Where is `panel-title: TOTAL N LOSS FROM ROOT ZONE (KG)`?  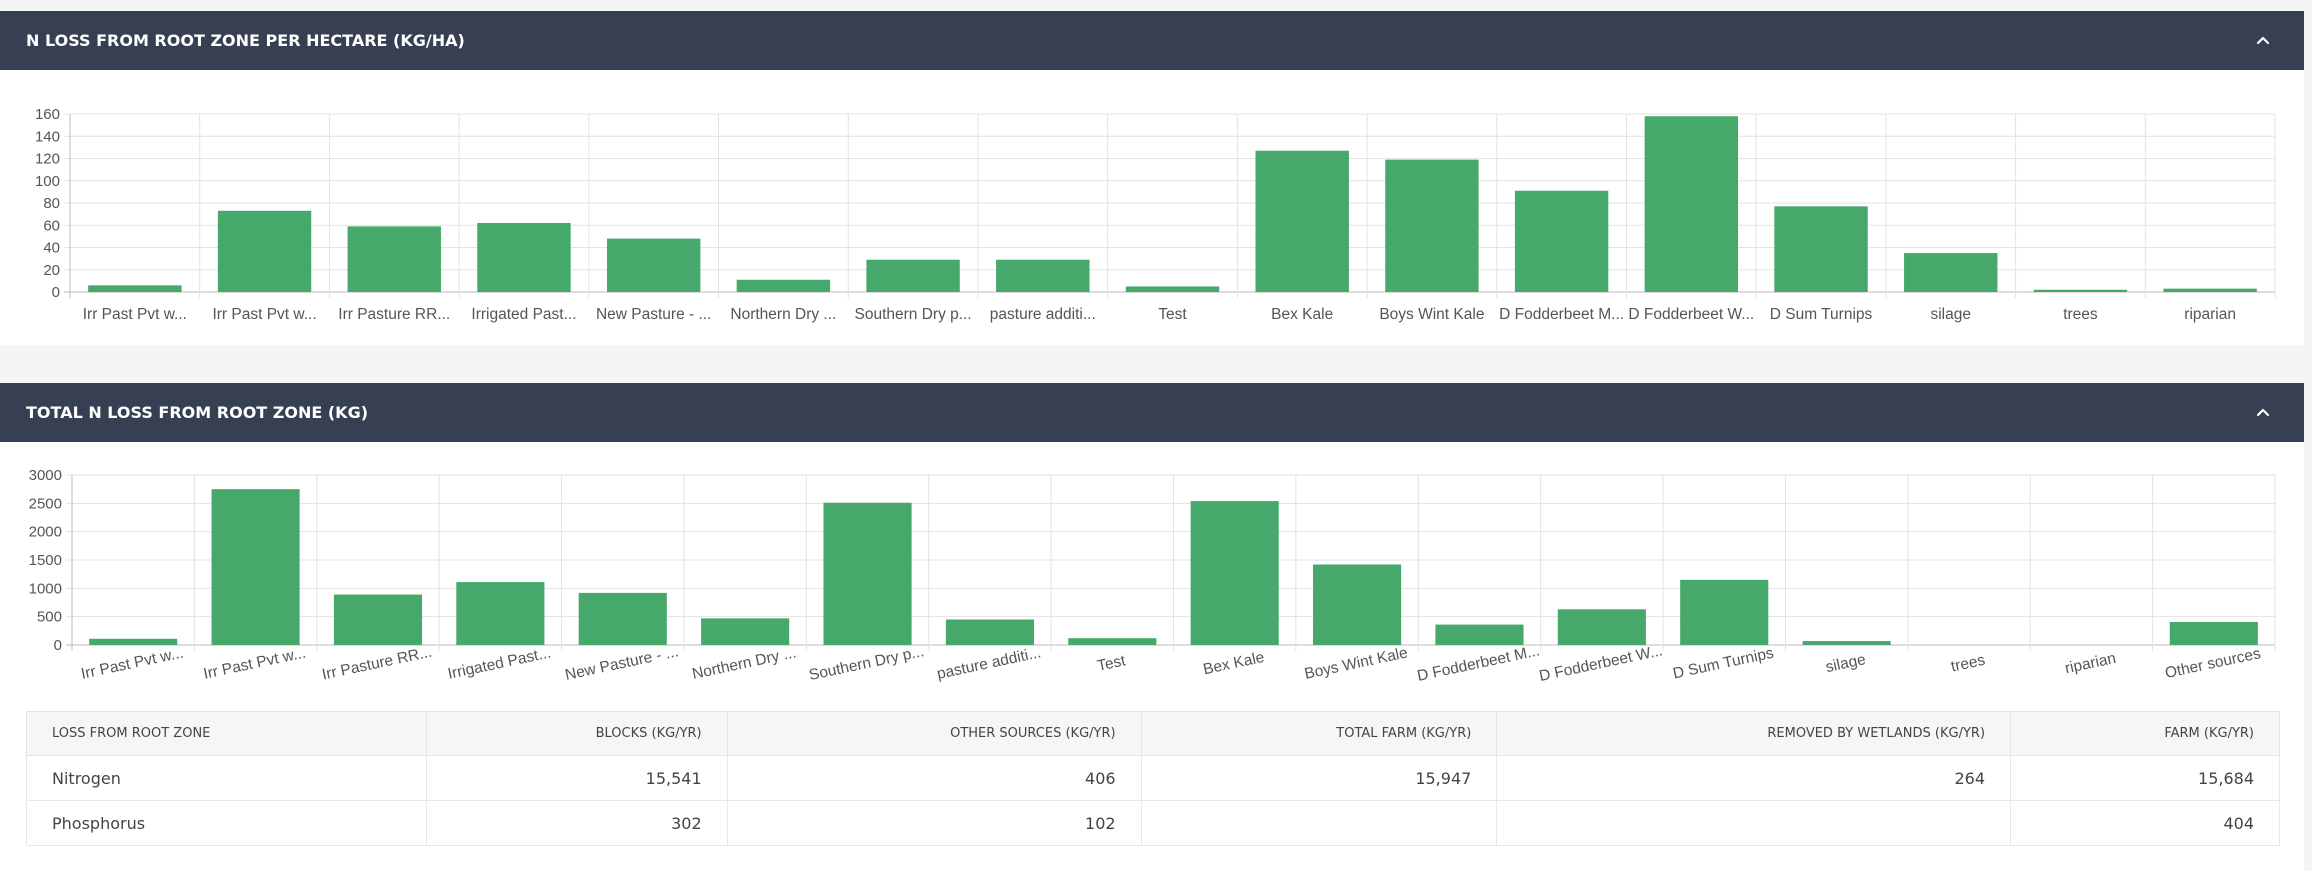 panel-title: TOTAL N LOSS FROM ROOT ZONE (KG) is located at coordinates (197, 412).